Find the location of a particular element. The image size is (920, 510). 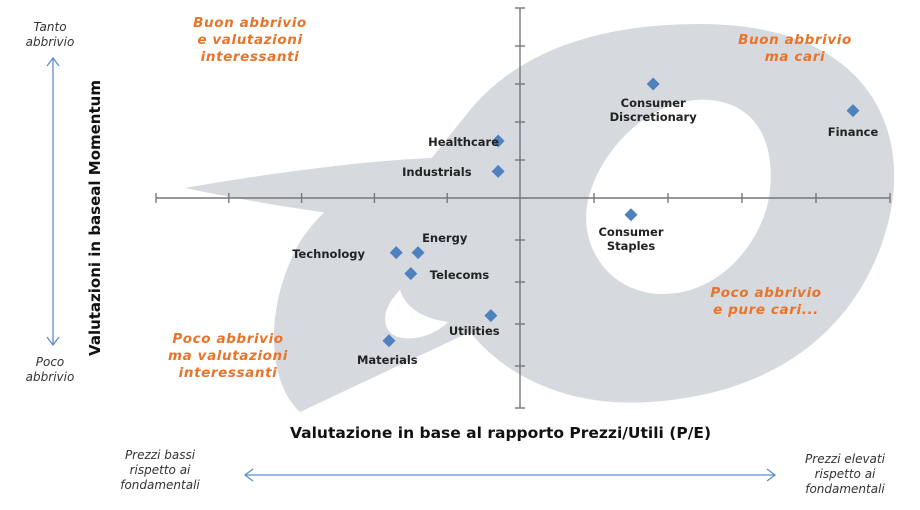

point-label: Utilities is located at coordinates (474, 330).